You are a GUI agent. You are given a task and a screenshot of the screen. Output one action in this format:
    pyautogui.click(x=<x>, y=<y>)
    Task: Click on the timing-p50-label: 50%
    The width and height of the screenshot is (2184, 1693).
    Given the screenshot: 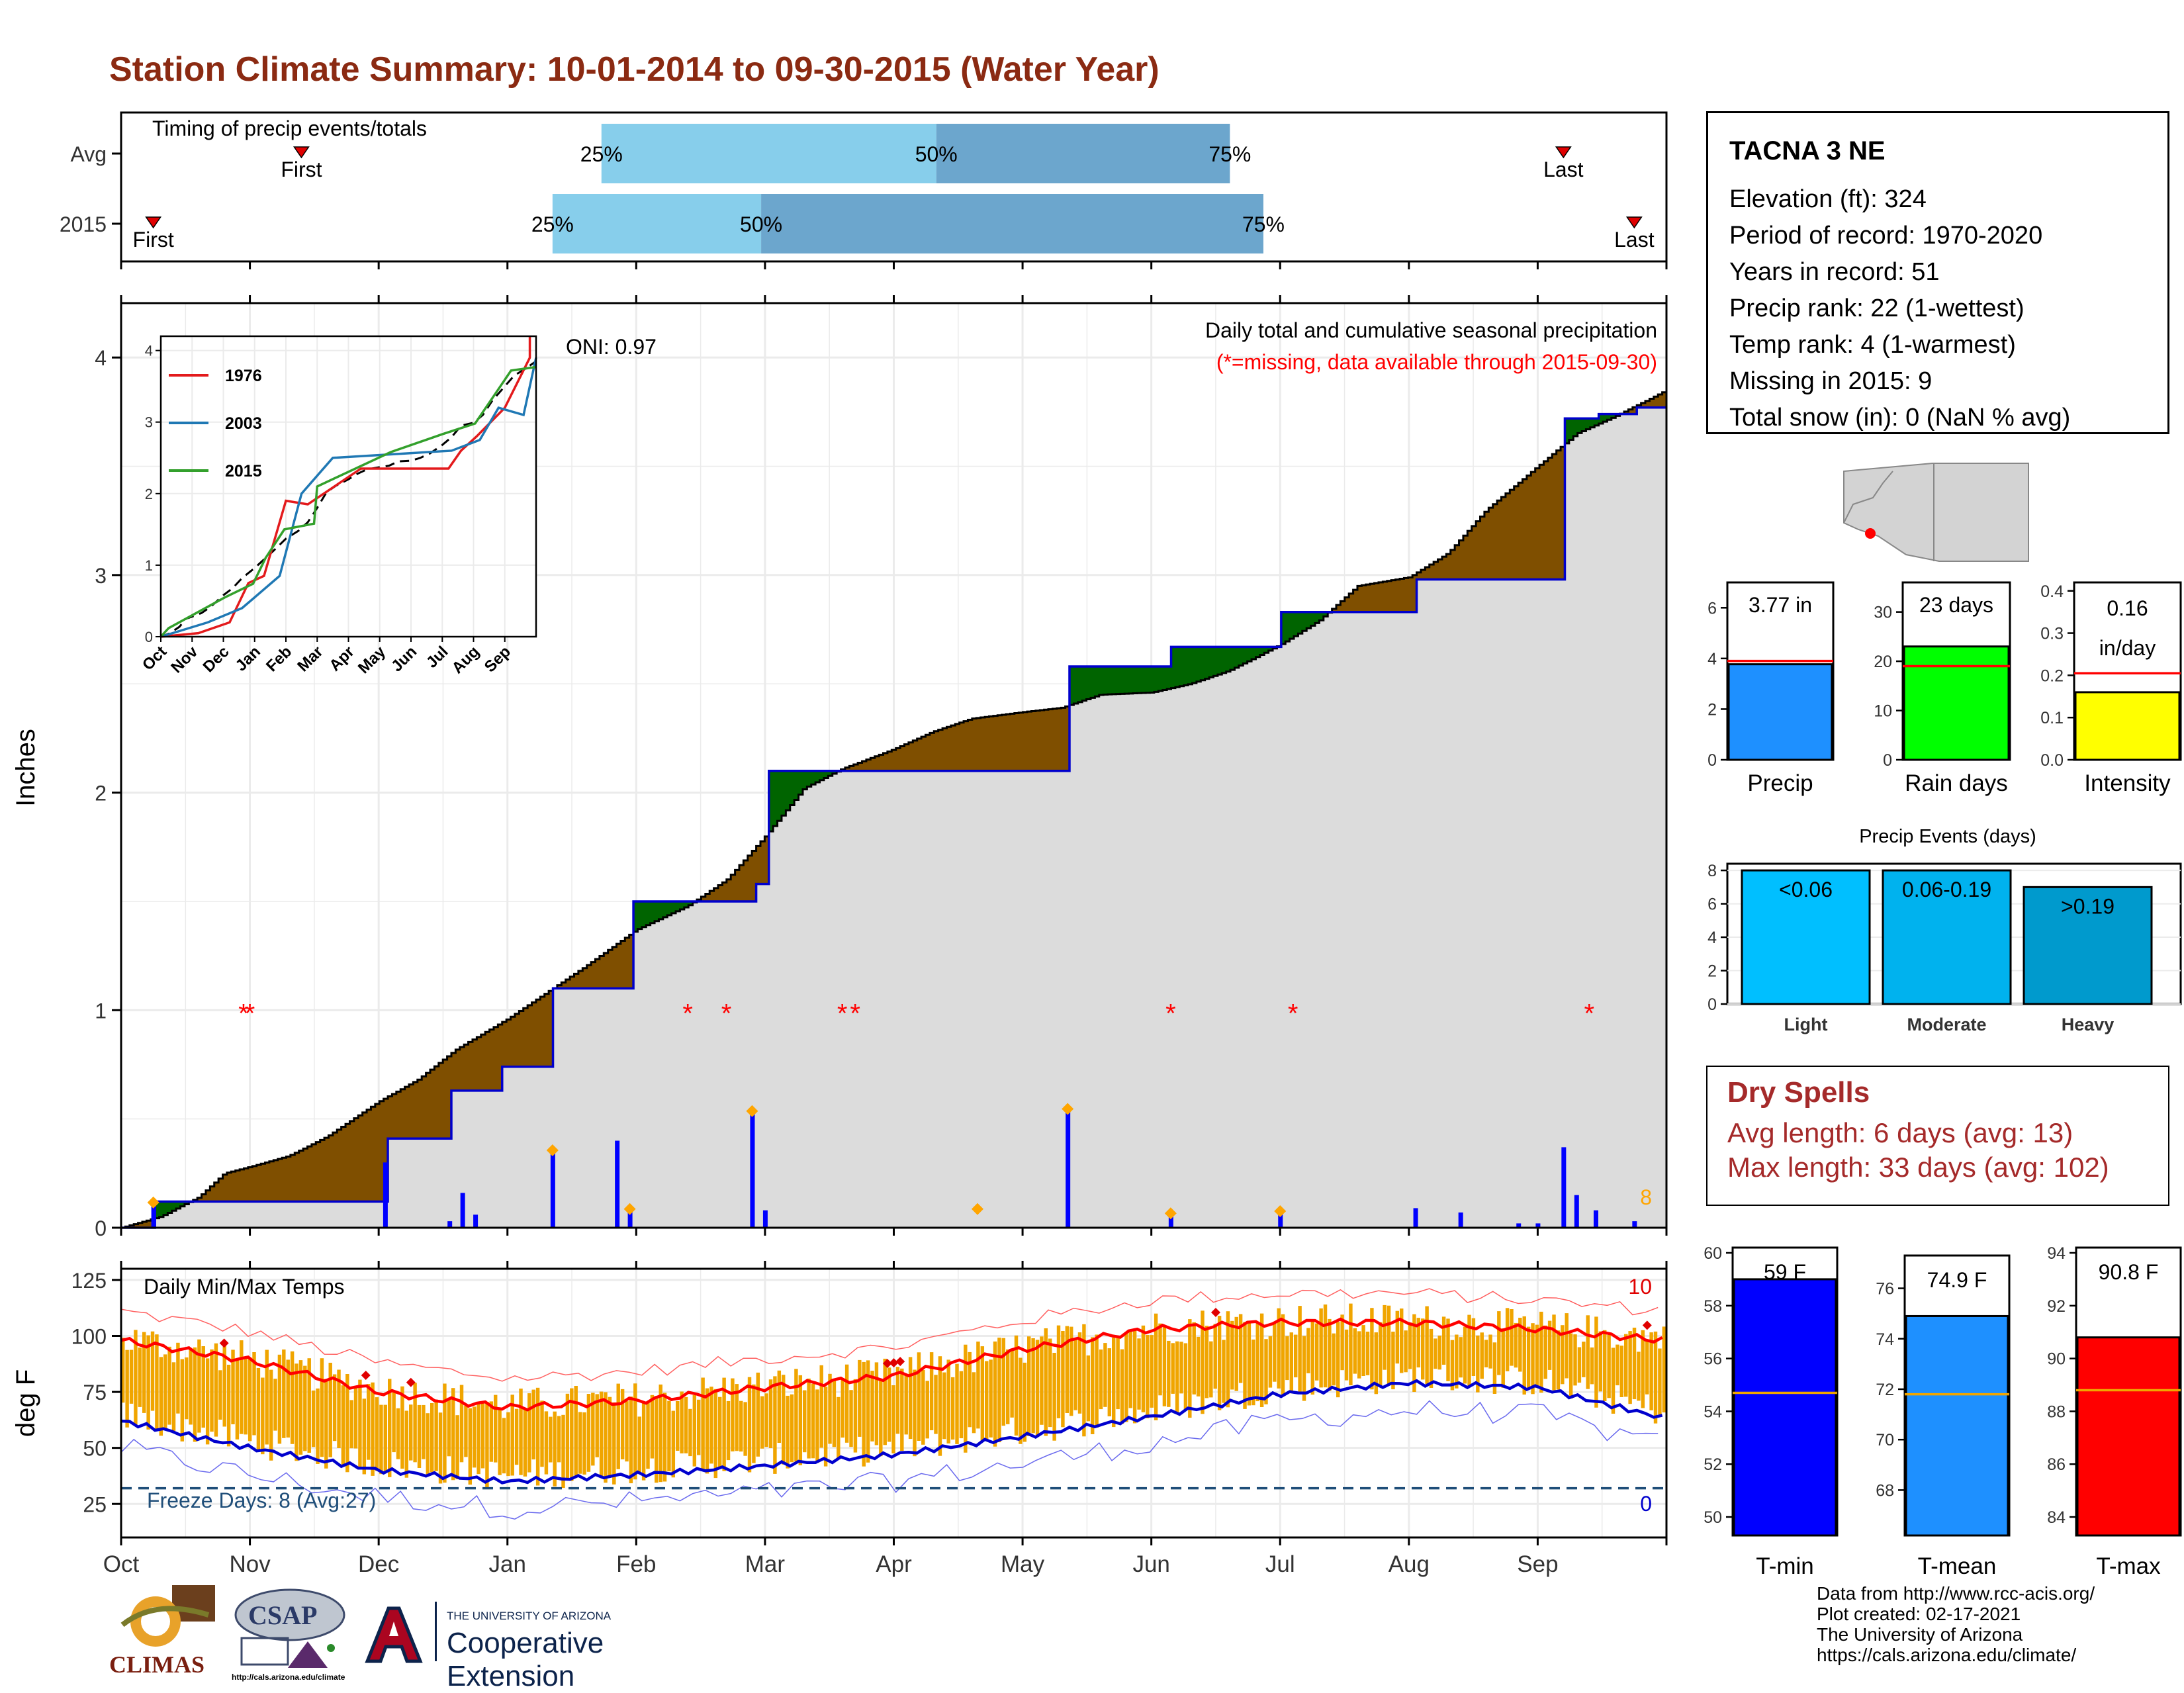 What is the action you would take?
    pyautogui.click(x=936, y=154)
    